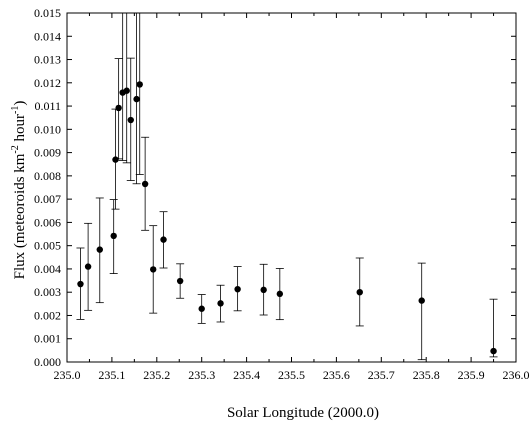  I want to click on x-tick-label: 235.7, so click(381, 375).